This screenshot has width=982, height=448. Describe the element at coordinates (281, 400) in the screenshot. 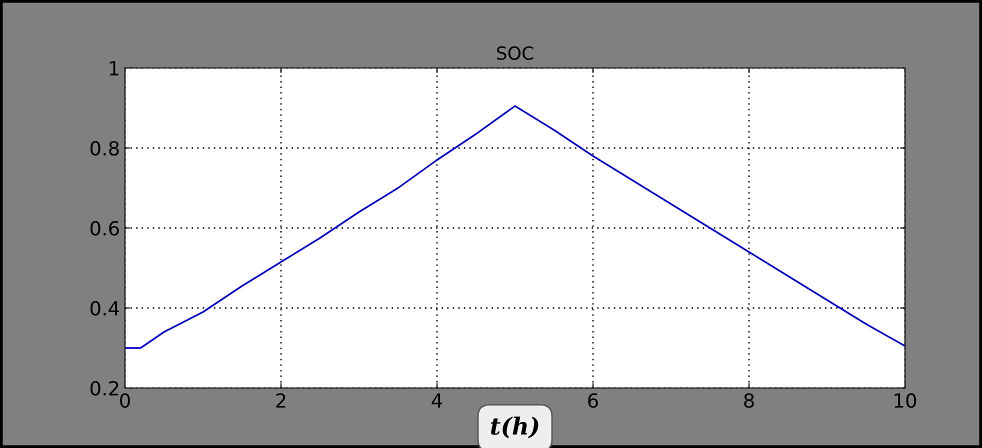

I see `x-tick-label: 2` at that location.